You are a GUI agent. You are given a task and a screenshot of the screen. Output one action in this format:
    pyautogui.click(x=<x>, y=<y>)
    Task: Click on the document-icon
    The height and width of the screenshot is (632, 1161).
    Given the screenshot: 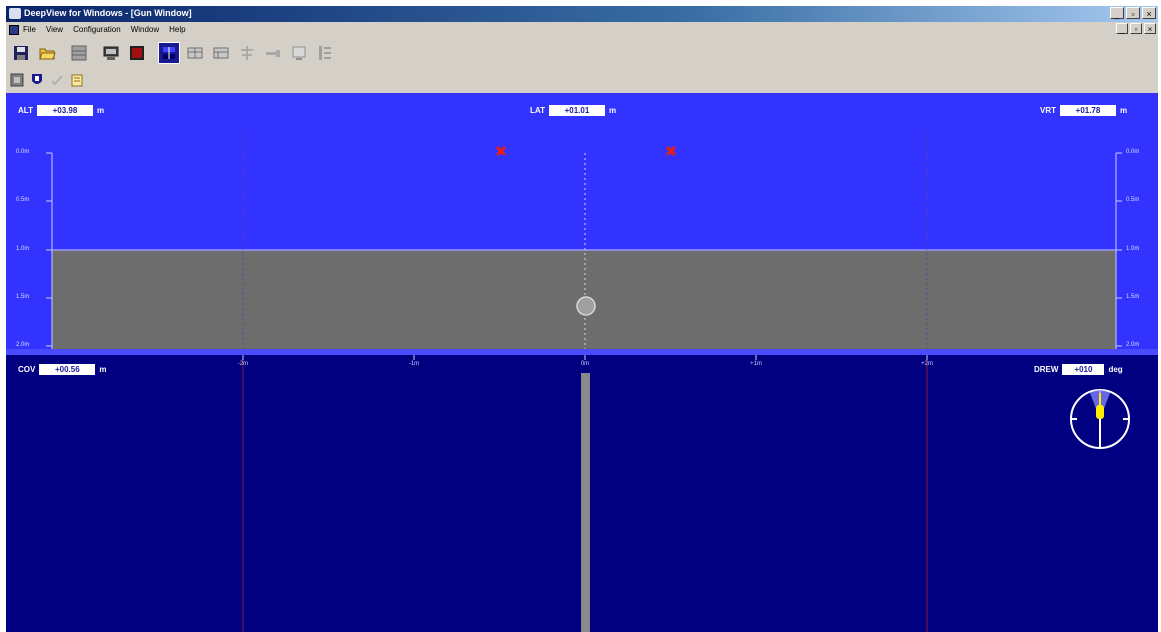 What is the action you would take?
    pyautogui.click(x=14, y=29)
    